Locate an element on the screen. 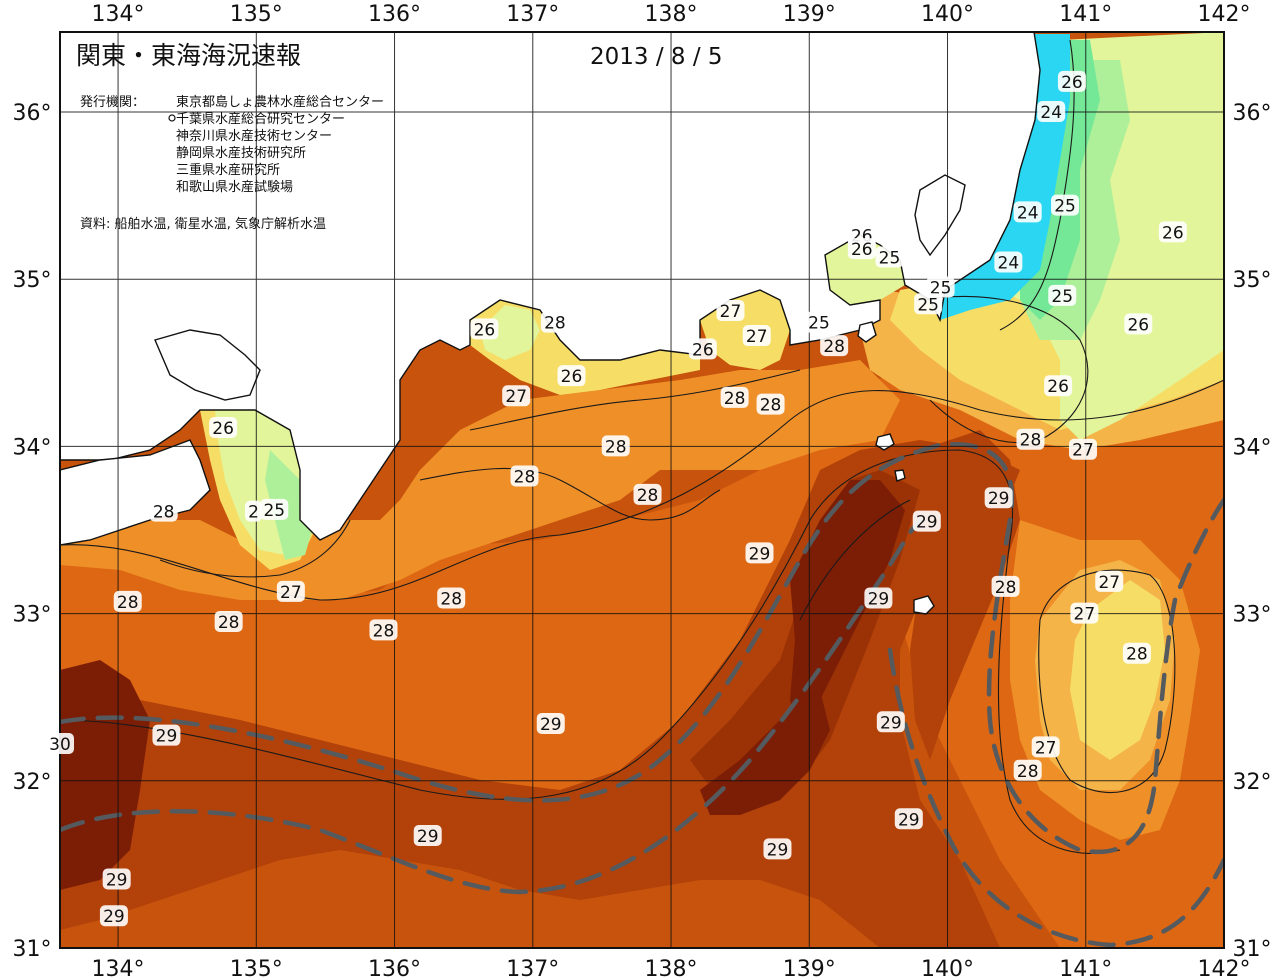  isotherm-value: 30 is located at coordinates (60, 745).